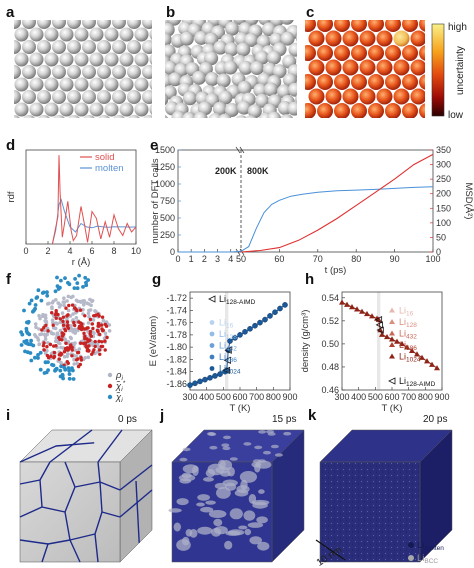 This screenshot has width=474, height=568. Describe the element at coordinates (230, 490) in the screenshot. I see `melting-patches` at that location.